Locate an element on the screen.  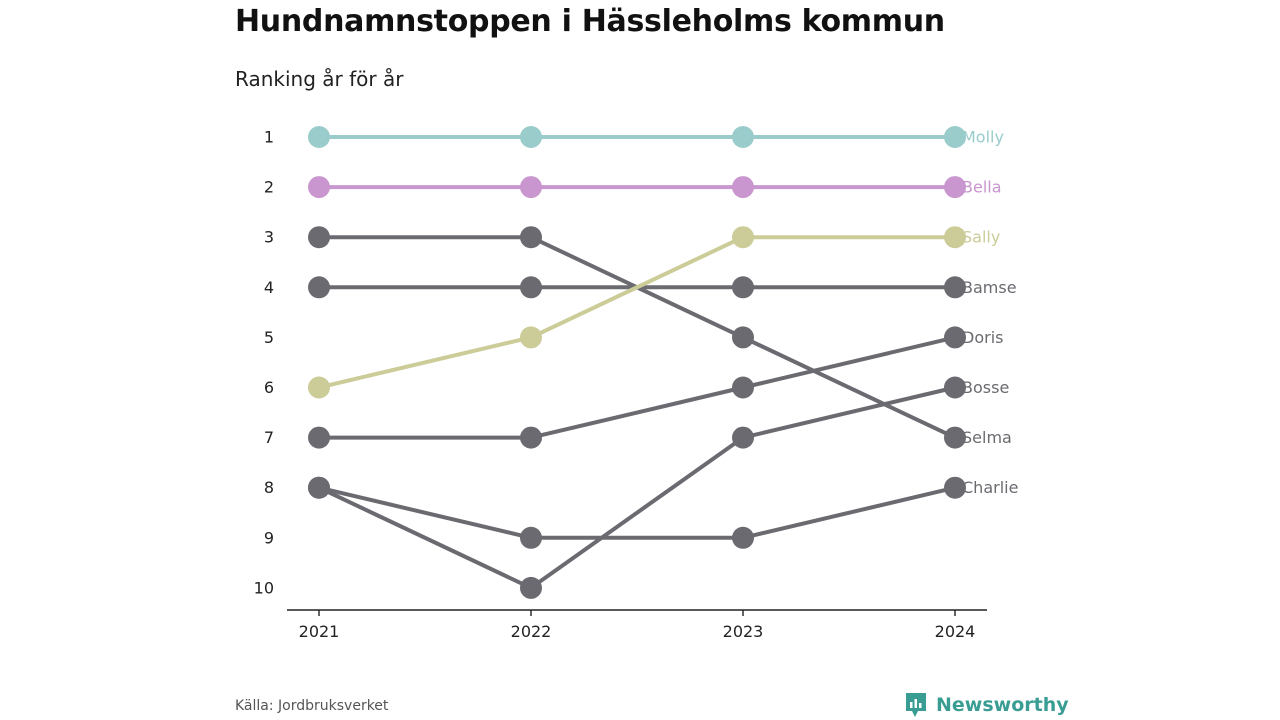
series-label-molly: Molly is located at coordinates (983, 137).